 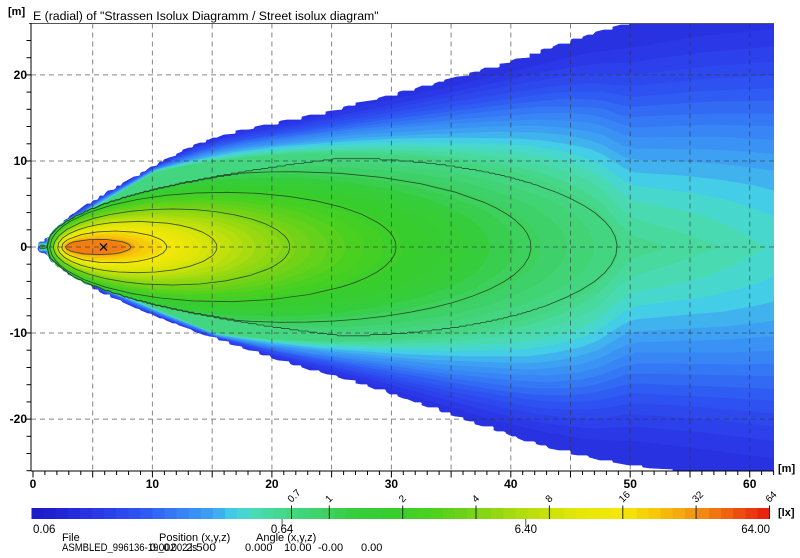 I want to click on svg-text: 0.00, so click(x=371, y=547).